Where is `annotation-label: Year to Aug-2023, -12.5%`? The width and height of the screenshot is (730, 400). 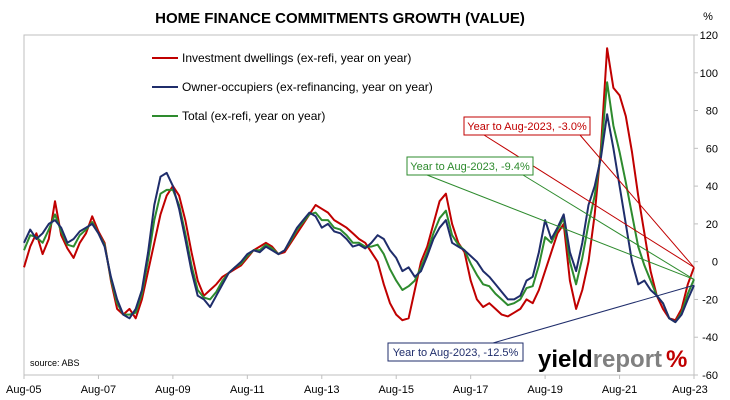
annotation-label: Year to Aug-2023, -12.5% is located at coordinates (456, 353).